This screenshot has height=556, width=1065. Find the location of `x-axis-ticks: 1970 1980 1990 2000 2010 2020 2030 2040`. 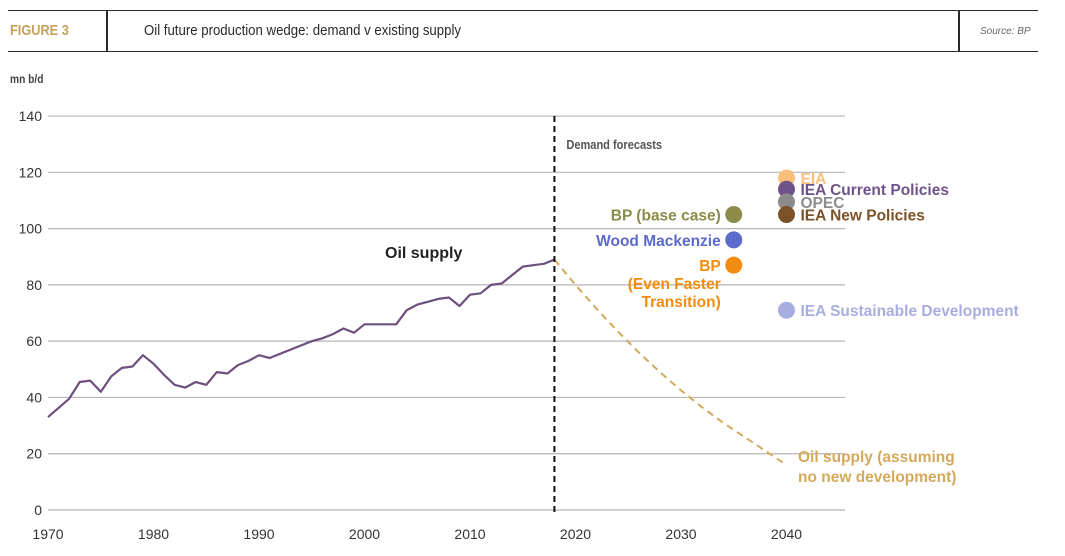

x-axis-ticks: 1970 1980 1990 2000 2010 2020 2030 2040 is located at coordinates (417, 534).